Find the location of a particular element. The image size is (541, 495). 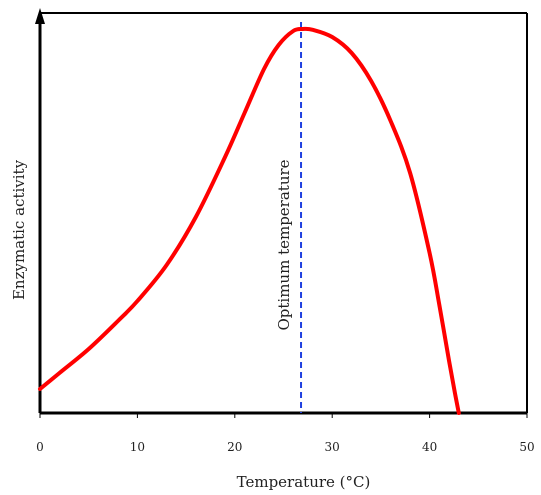

x-tick-label: 30 is located at coordinates (332, 447).